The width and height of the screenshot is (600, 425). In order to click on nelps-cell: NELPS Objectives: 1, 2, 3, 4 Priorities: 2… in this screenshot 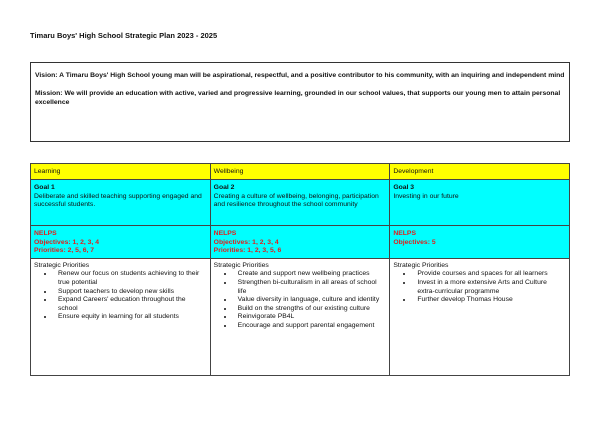, I will do `click(120, 242)`.